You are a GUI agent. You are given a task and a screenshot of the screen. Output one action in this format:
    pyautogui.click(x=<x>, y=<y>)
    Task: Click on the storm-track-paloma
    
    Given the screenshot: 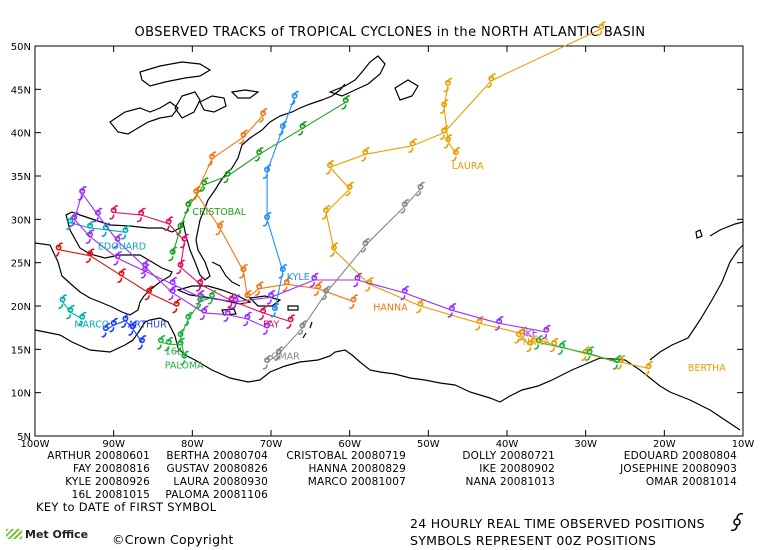 What is the action you would take?
    pyautogui.click(x=196, y=328)
    